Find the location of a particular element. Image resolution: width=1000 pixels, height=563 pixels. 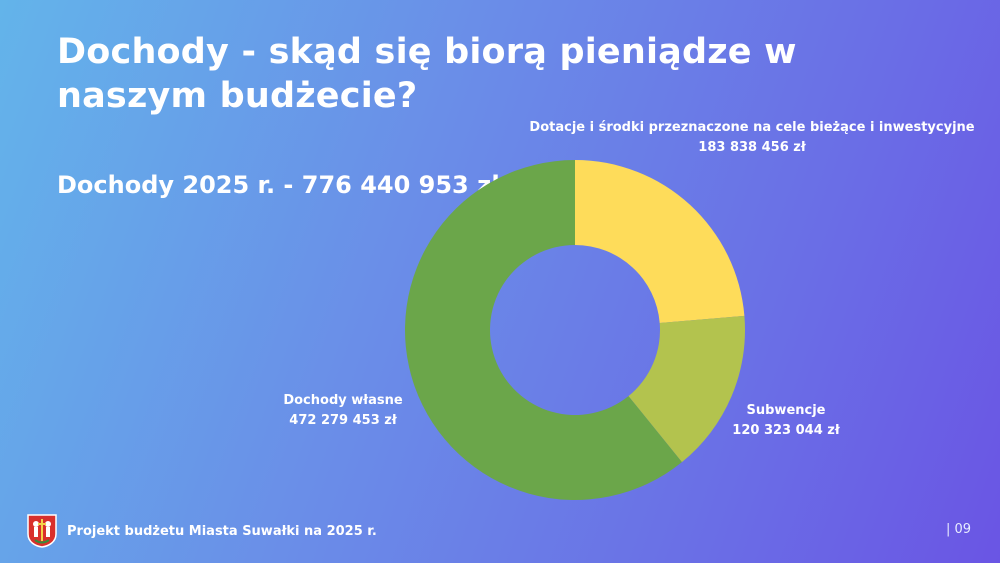

slice-name: Subwencje is located at coordinates (786, 410).